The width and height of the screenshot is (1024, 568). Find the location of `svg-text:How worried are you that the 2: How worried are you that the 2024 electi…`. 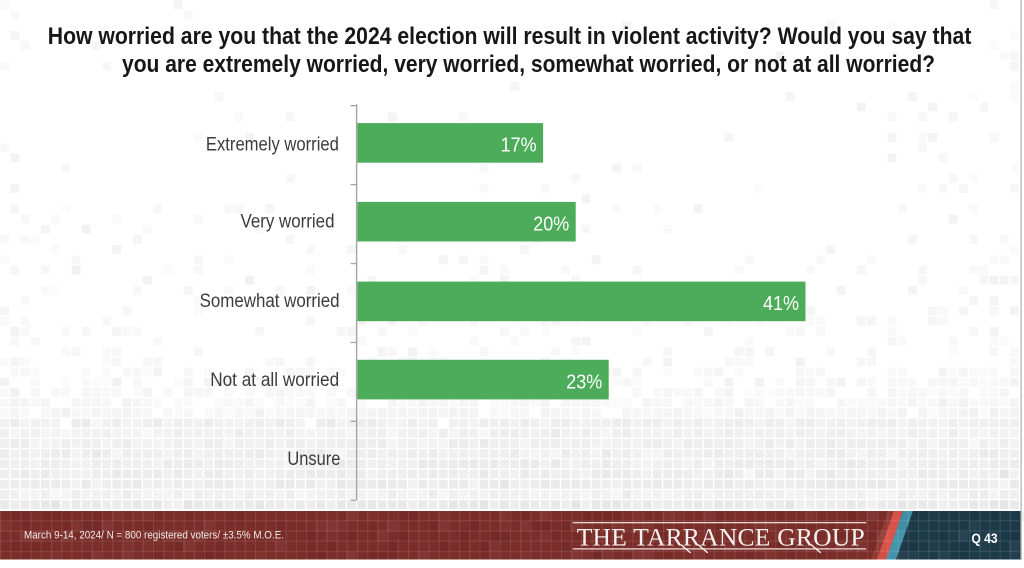

svg-text:How worried are you that the 2: How worried are you that the 2024 electi… is located at coordinates (510, 36).